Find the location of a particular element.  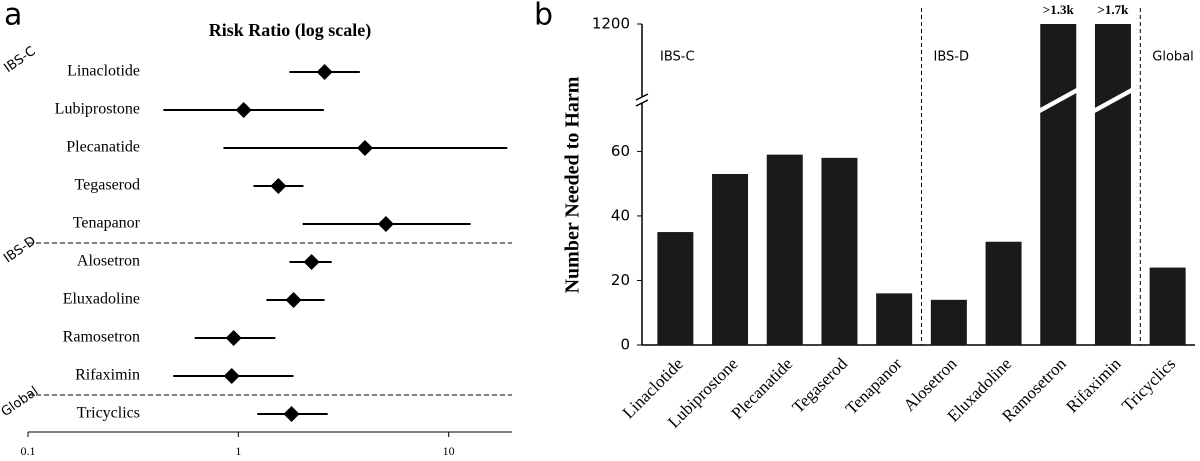

category-label: Tegaserod is located at coordinates (107, 185).